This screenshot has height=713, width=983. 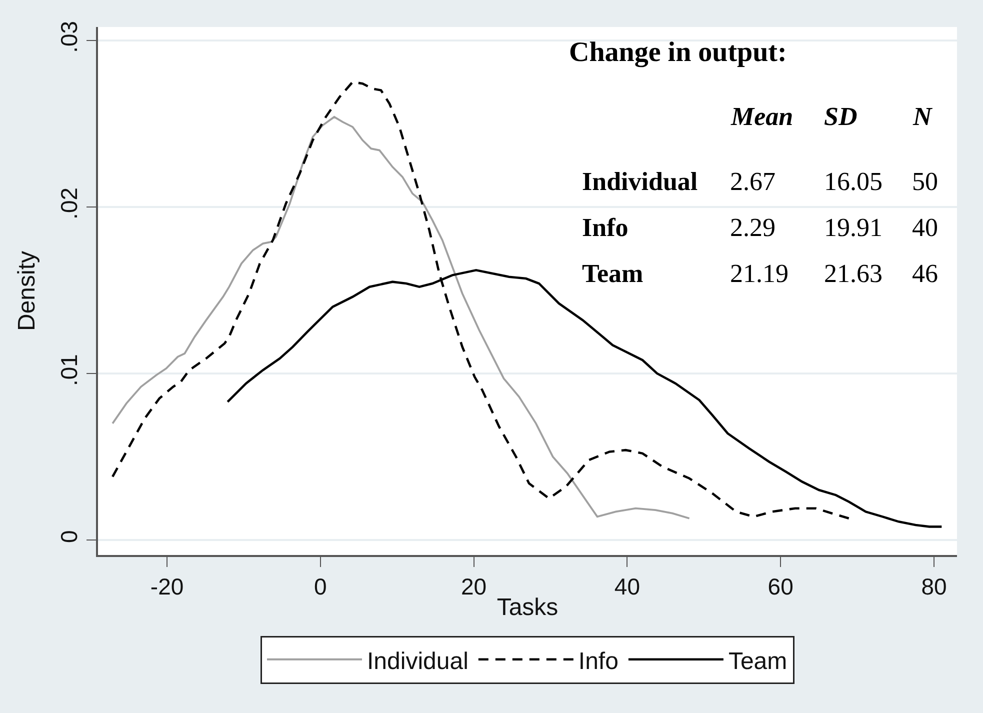 What do you see at coordinates (753, 227) in the screenshot?
I see `annotation: 2.29` at bounding box center [753, 227].